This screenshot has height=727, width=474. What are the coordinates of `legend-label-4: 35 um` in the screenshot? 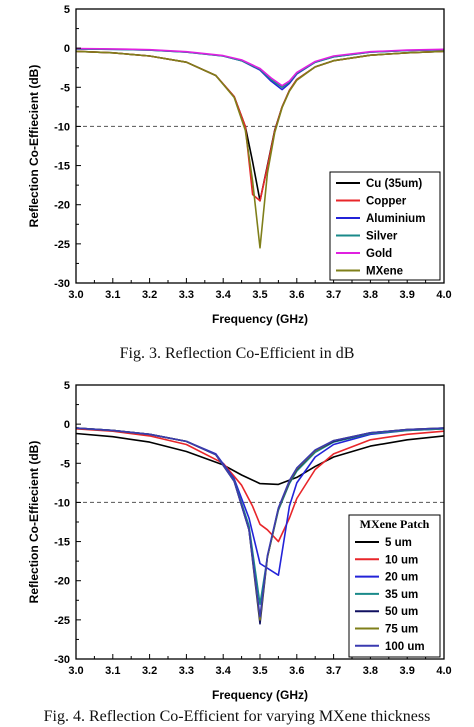 It's located at (401, 595).